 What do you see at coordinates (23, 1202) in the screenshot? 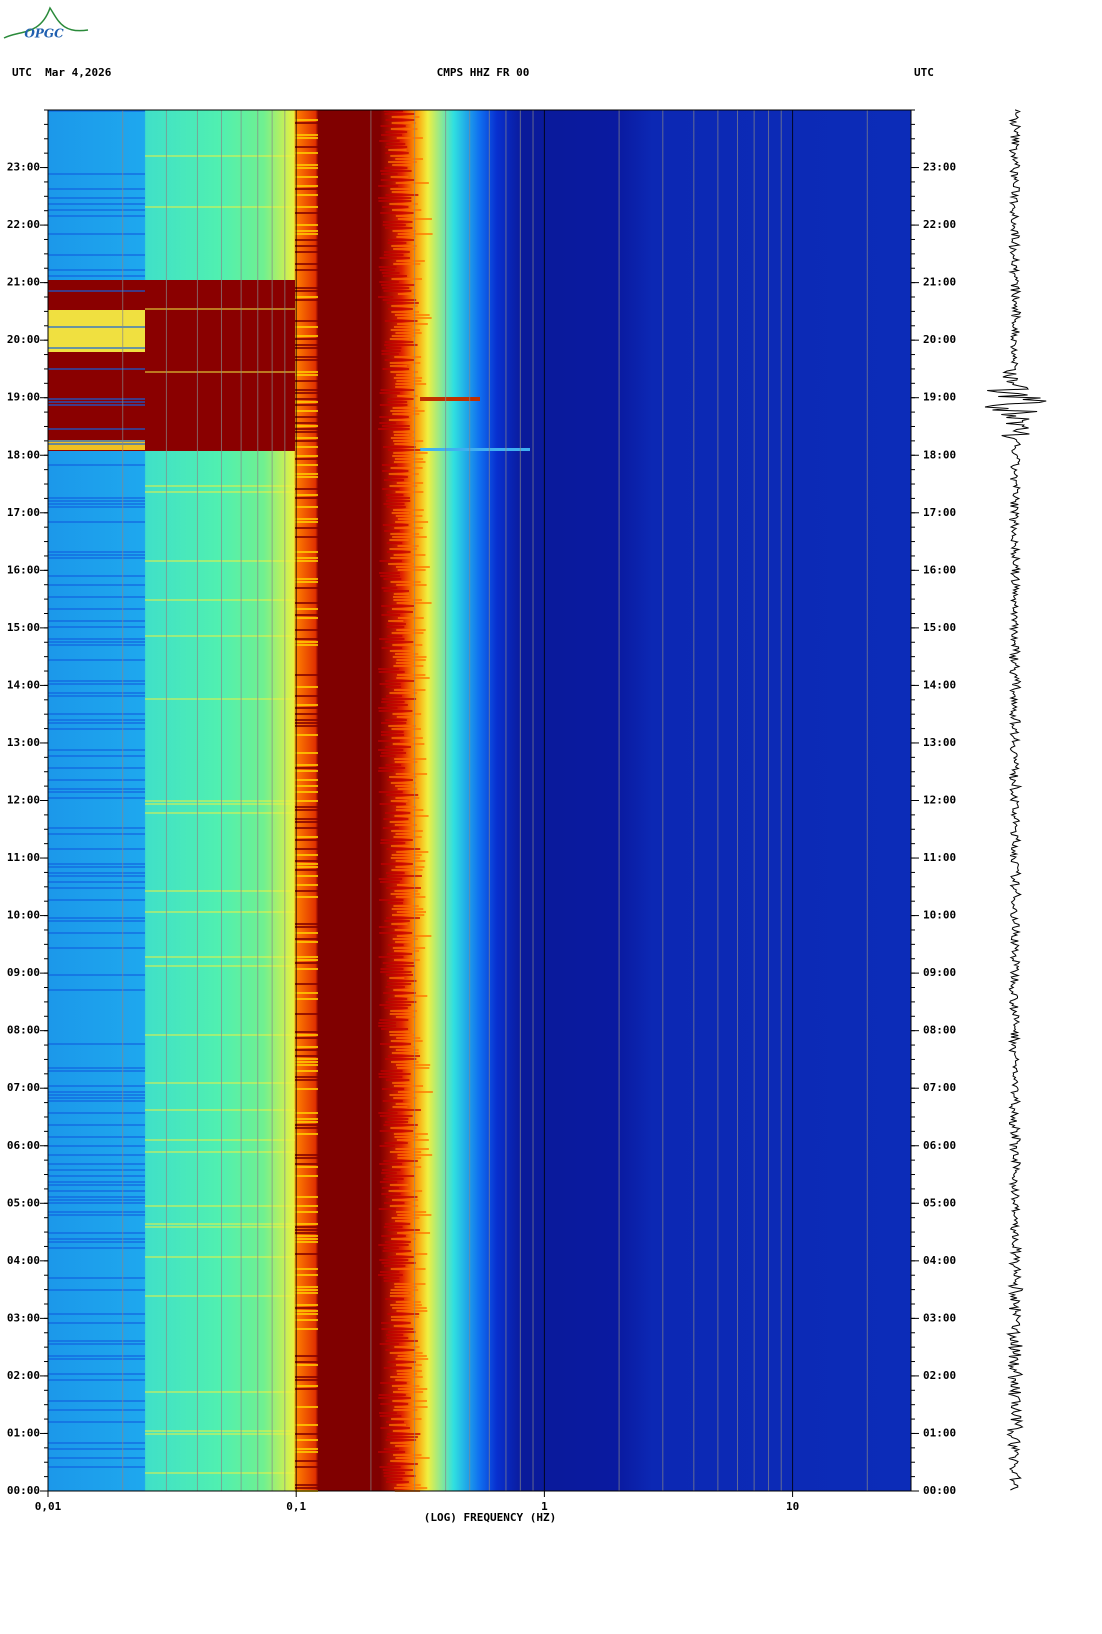
I see `y-tick-label: 05:00` at bounding box center [23, 1202].